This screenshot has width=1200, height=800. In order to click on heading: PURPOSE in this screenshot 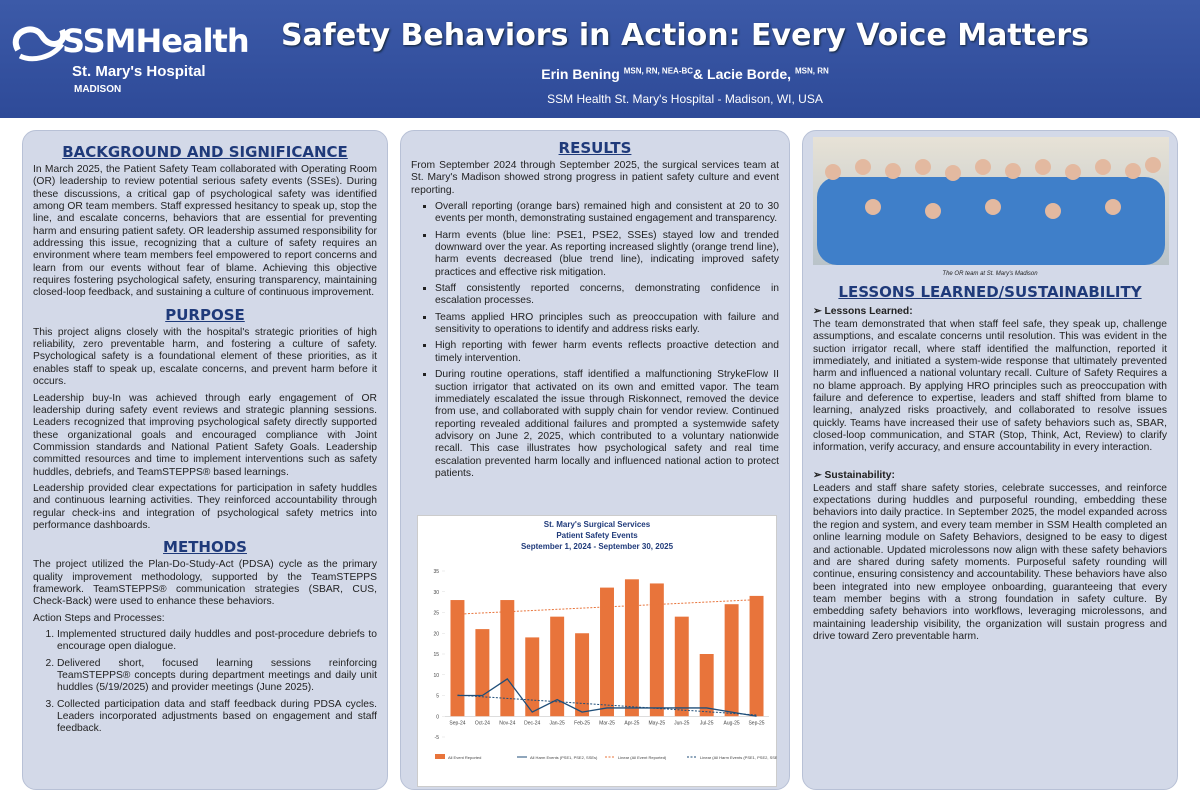, I will do `click(205, 314)`.